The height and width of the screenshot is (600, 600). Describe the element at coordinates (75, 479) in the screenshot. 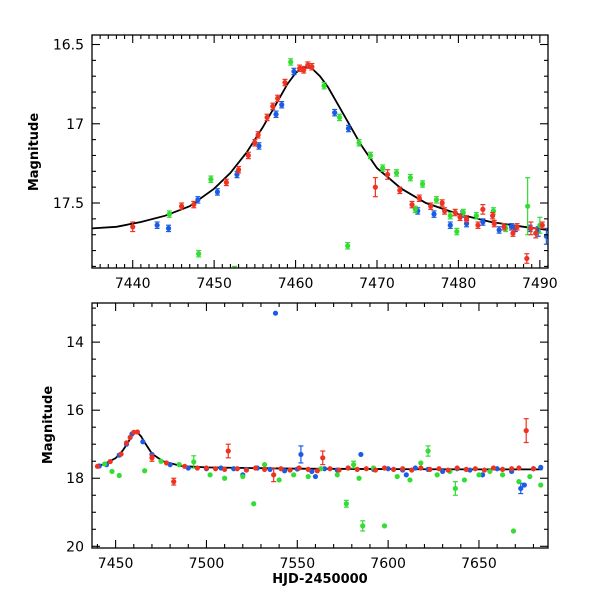

I see `y-tick-label: 18` at that location.